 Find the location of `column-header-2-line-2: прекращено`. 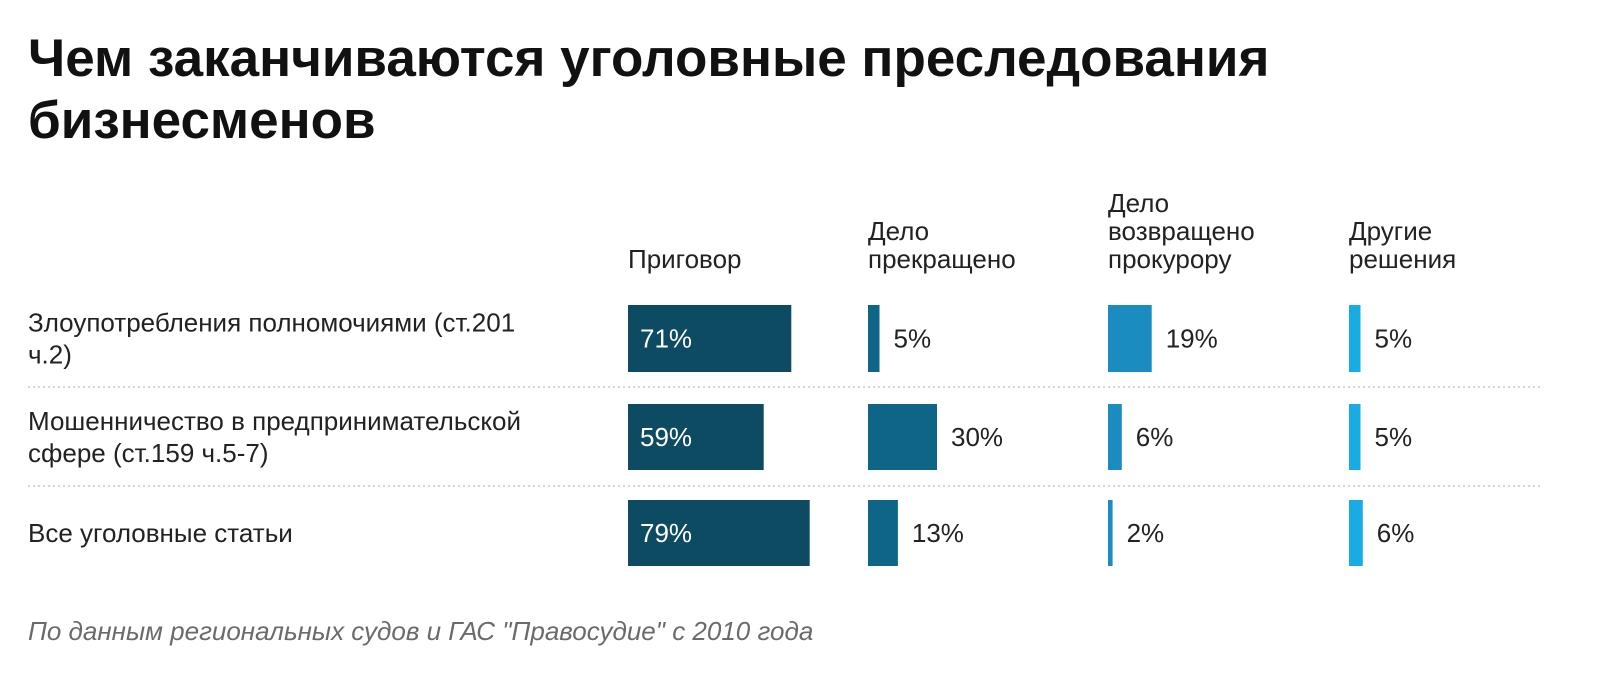

column-header-2-line-2: прекращено is located at coordinates (942, 259).